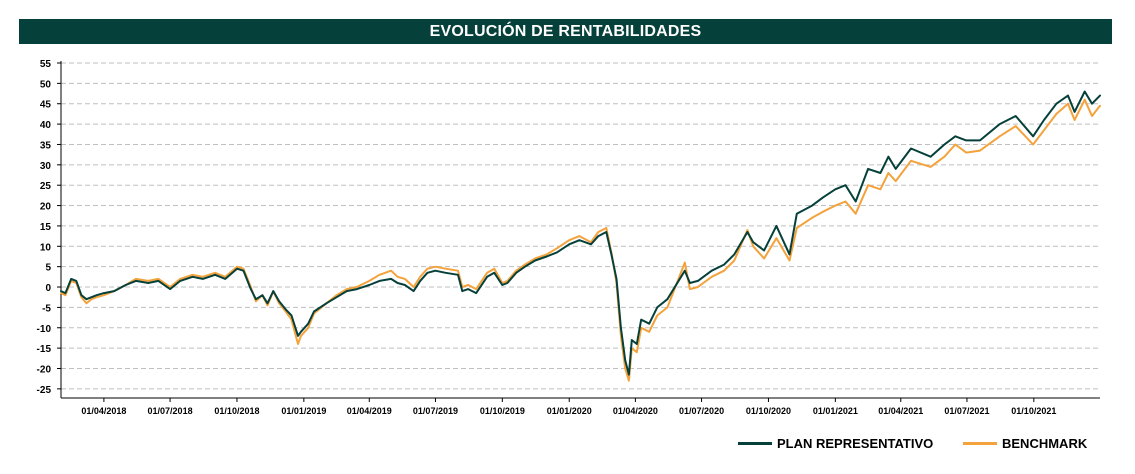 The image size is (1135, 474). I want to click on y-tick-label: 15, so click(46, 227).